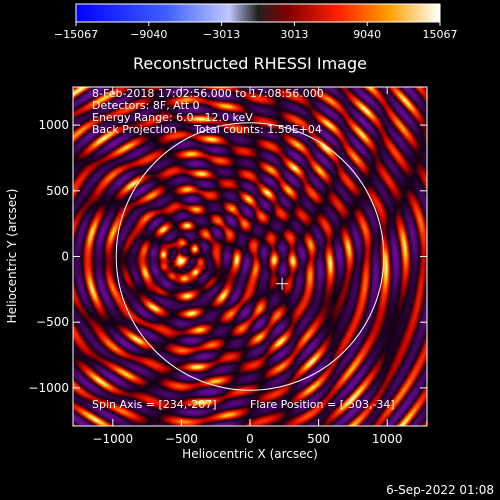 The height and width of the screenshot is (500, 500). I want to click on colorbar-tick-label: −3013, so click(221, 34).